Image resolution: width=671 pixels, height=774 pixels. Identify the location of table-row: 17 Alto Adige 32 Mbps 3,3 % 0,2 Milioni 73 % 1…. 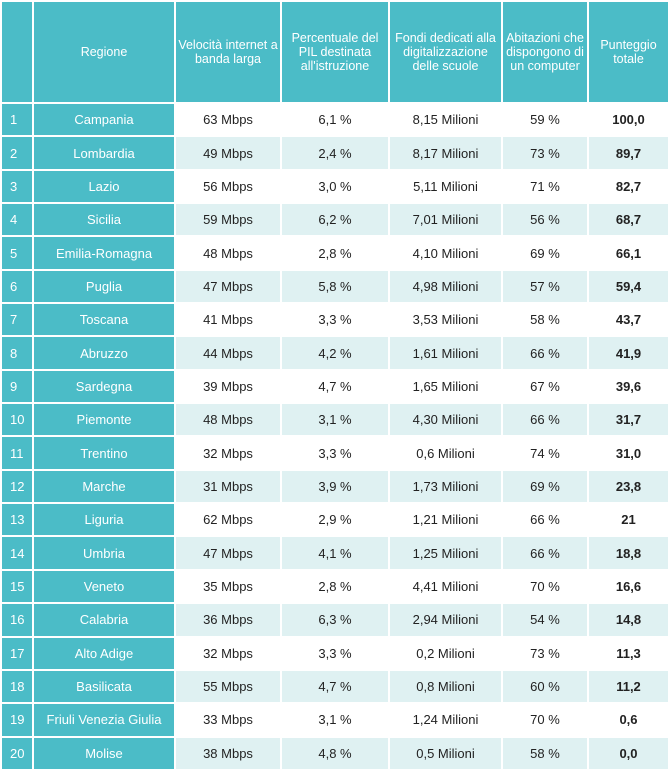
(335, 654).